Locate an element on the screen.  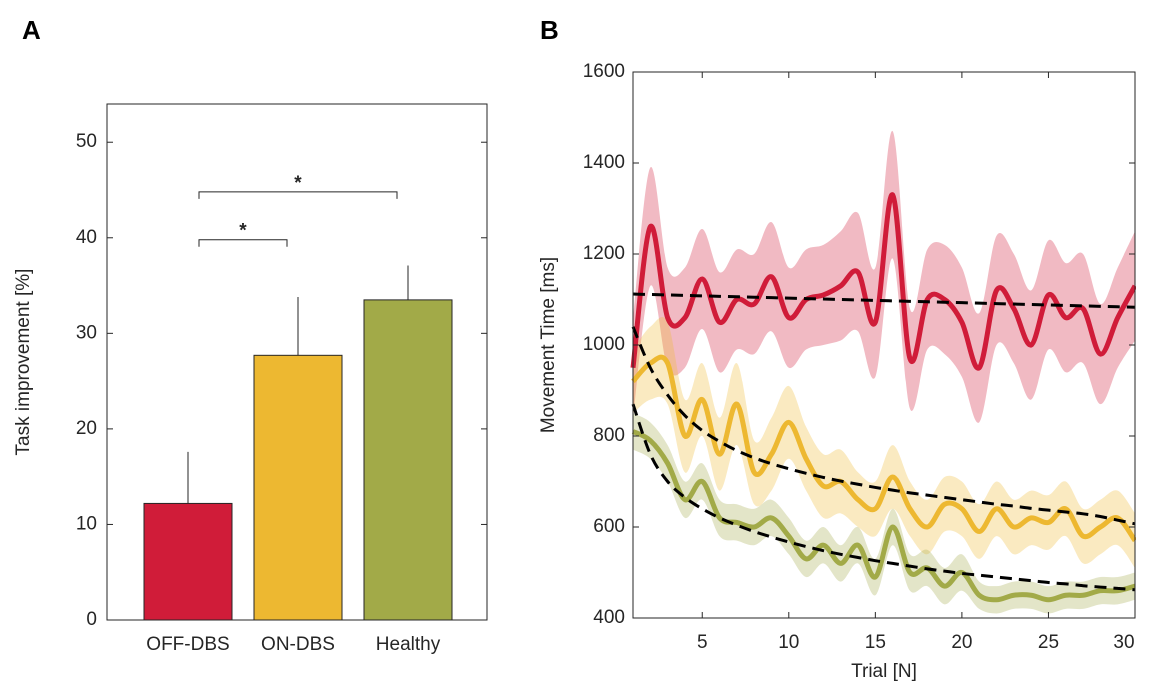
x-tick-label: Healthy is located at coordinates (408, 644).